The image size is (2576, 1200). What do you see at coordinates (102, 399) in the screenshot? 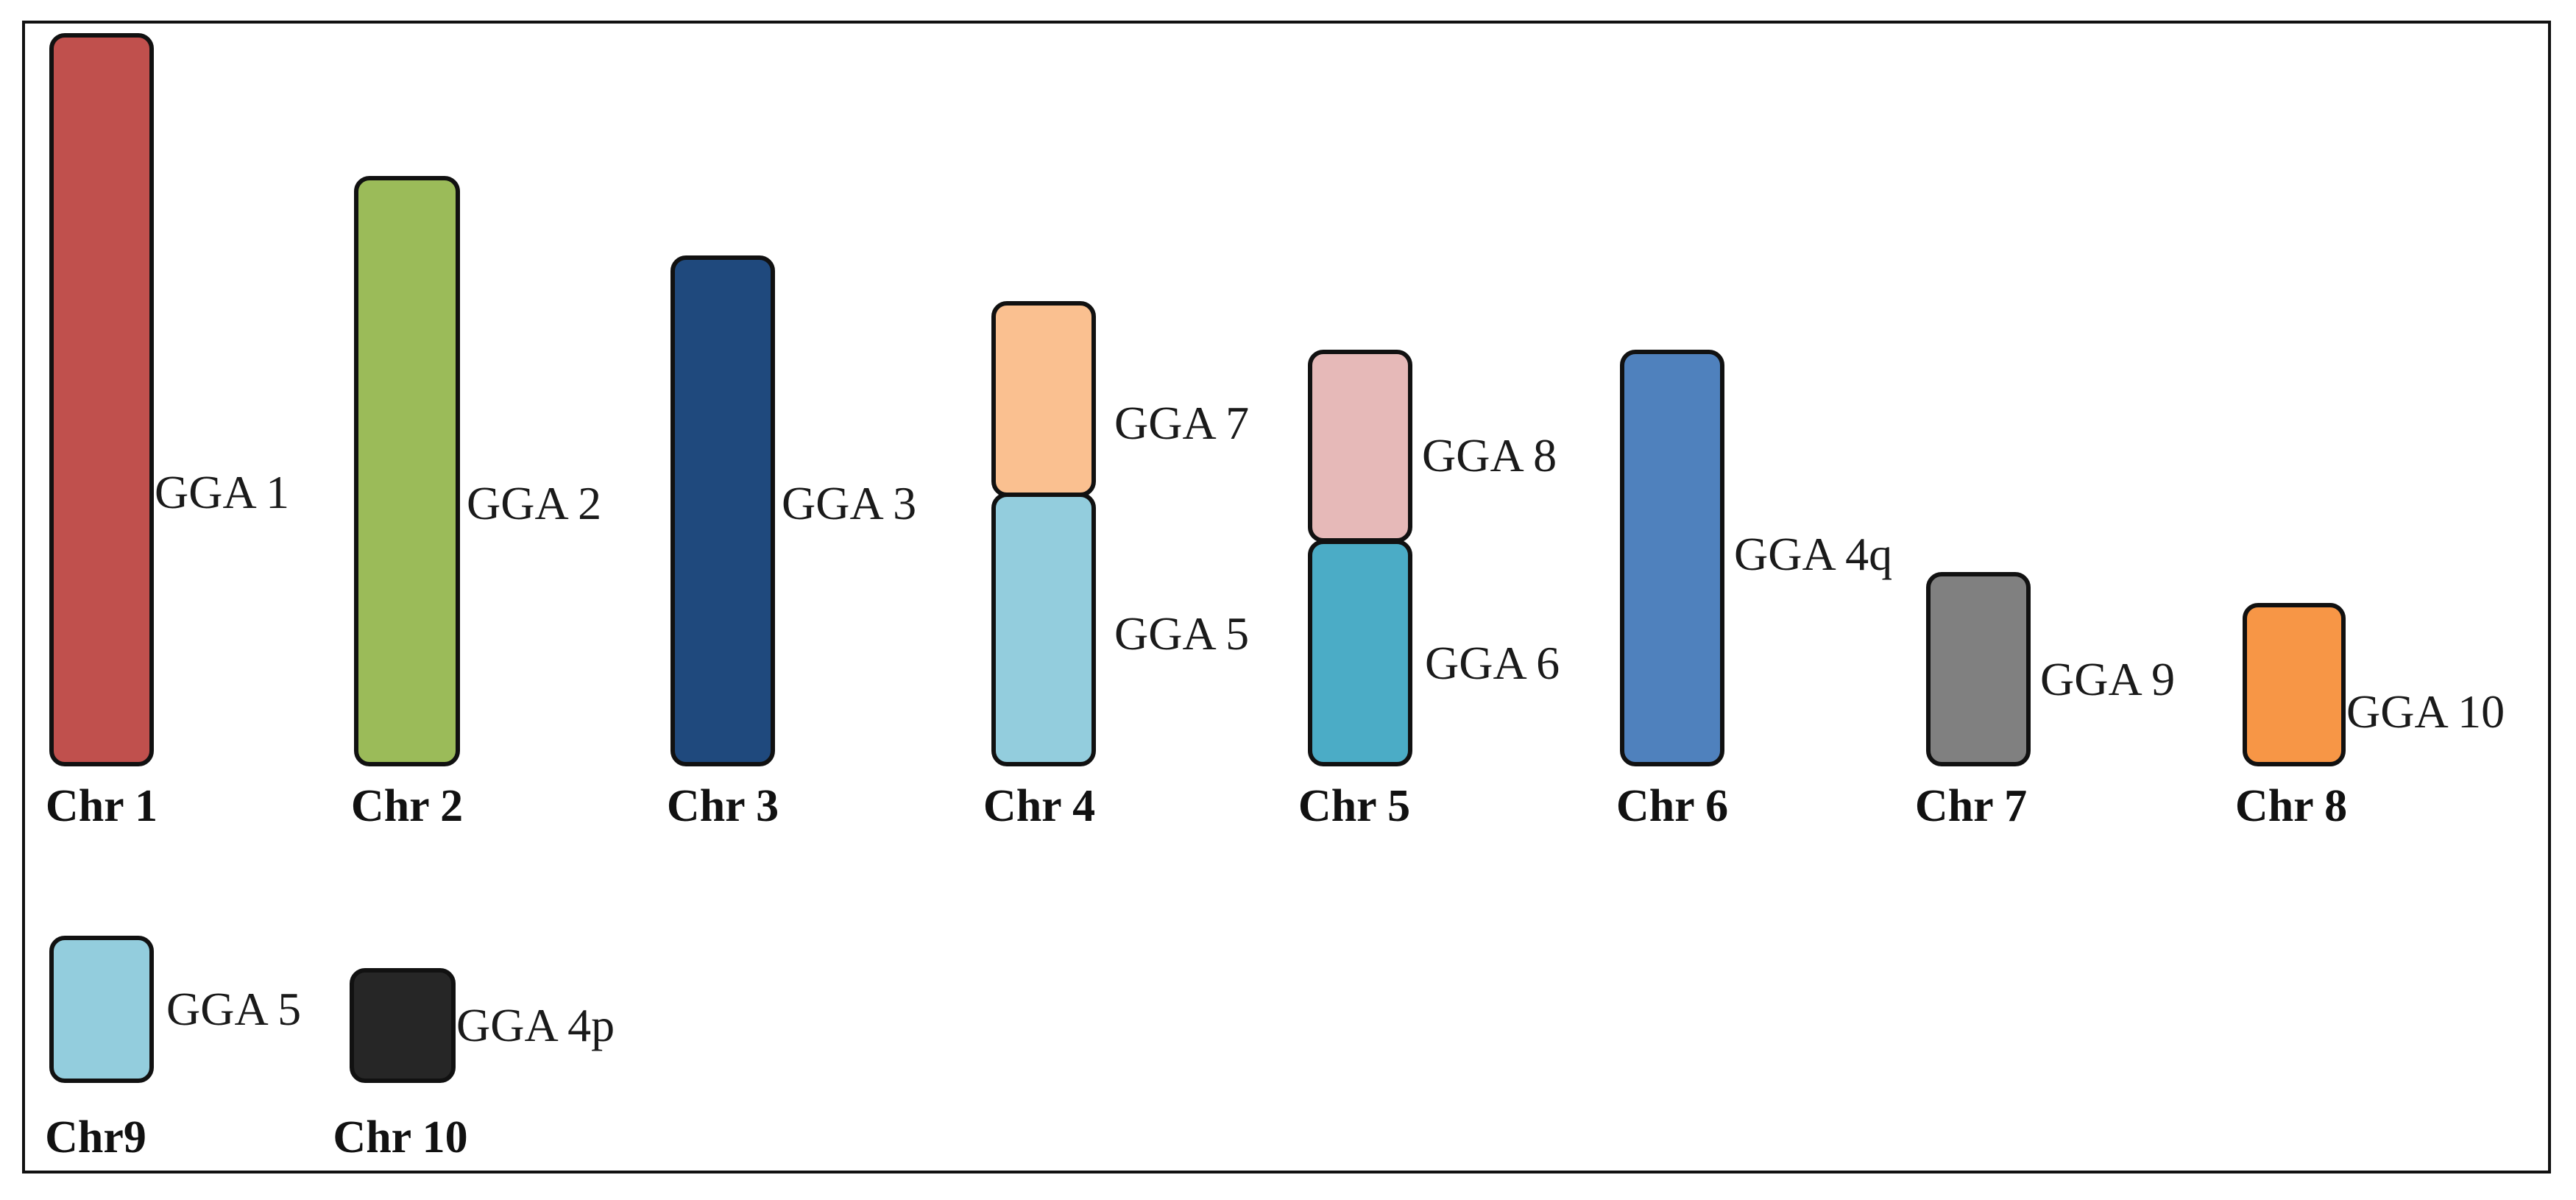
I see `segment-gga1` at bounding box center [102, 399].